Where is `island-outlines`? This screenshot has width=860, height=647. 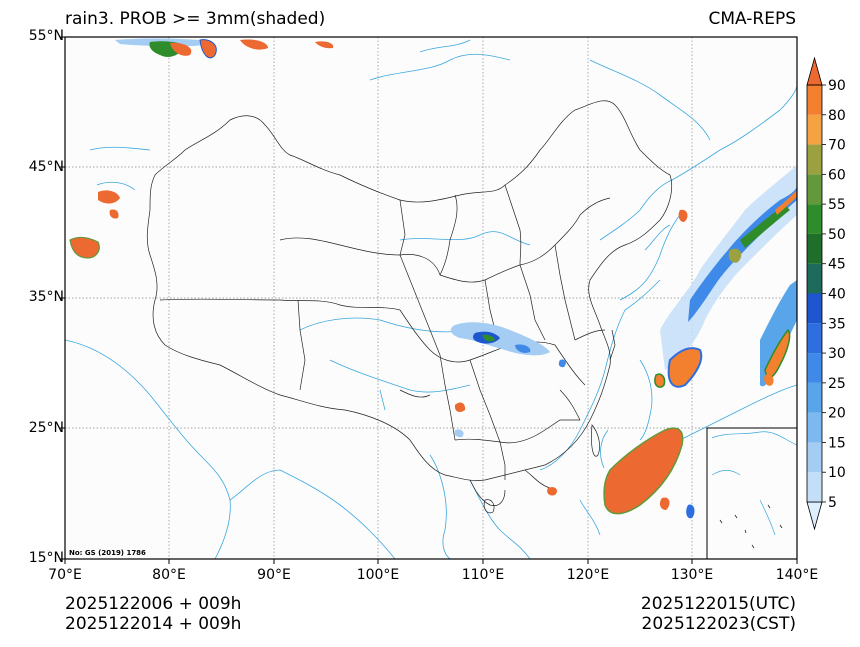
island-outlines is located at coordinates (541, 469).